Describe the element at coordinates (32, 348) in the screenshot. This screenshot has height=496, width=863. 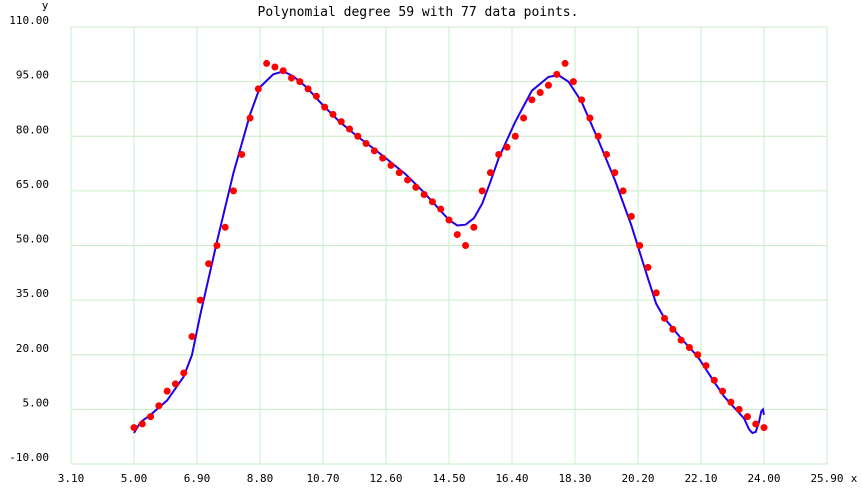
I see `y-tick-label: 20.00` at that location.